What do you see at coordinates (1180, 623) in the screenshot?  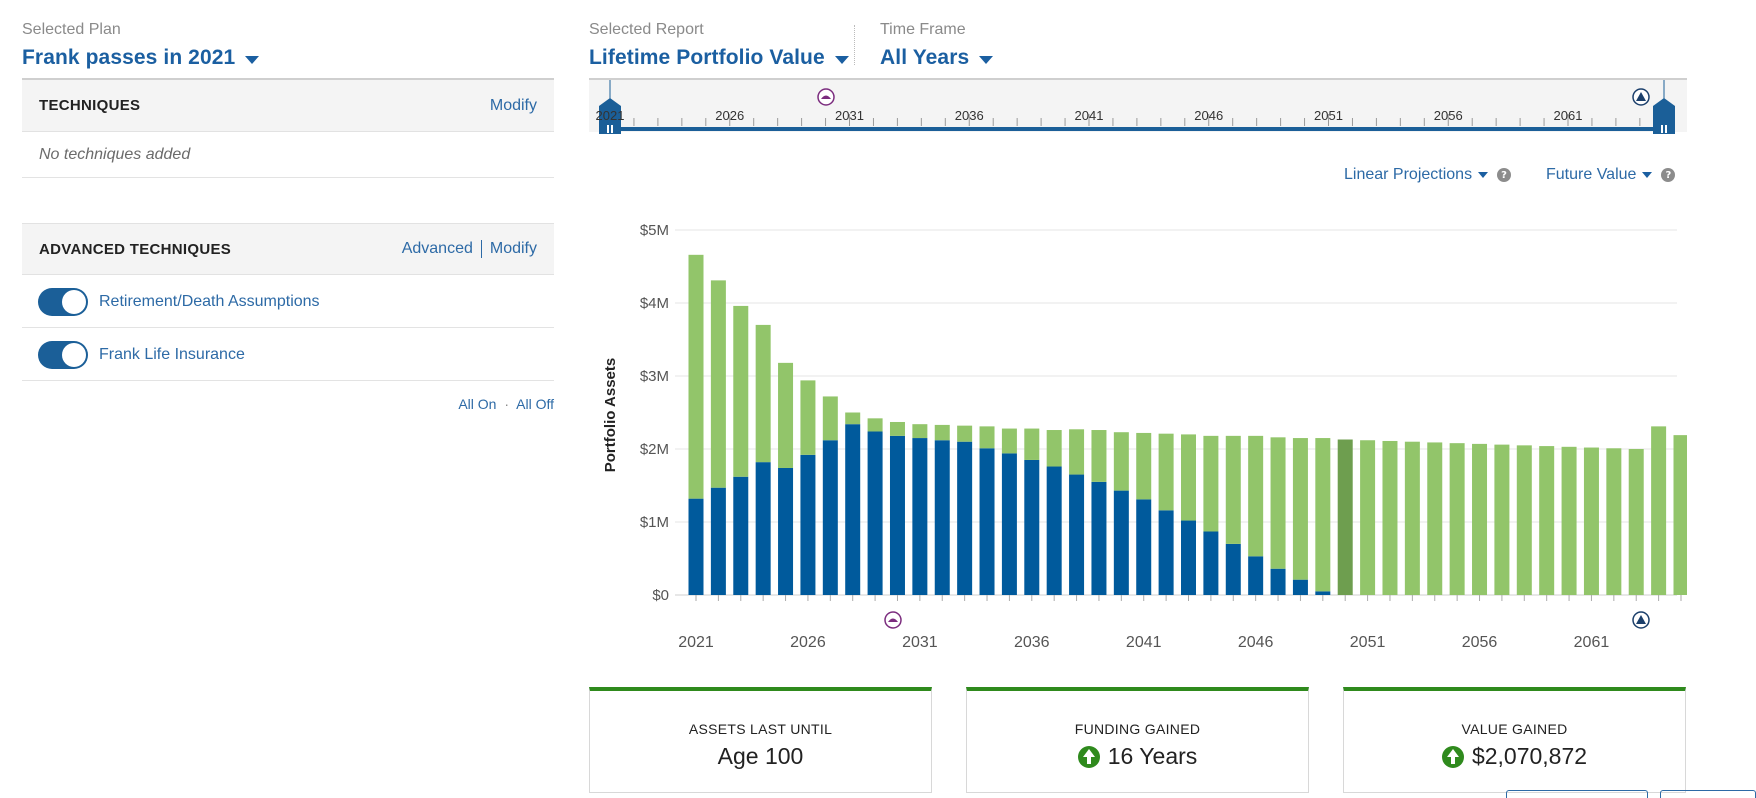 I see `chart-x-axis: 2021 2026 2031 2036 2041 2046 2051 2056 2061` at bounding box center [1180, 623].